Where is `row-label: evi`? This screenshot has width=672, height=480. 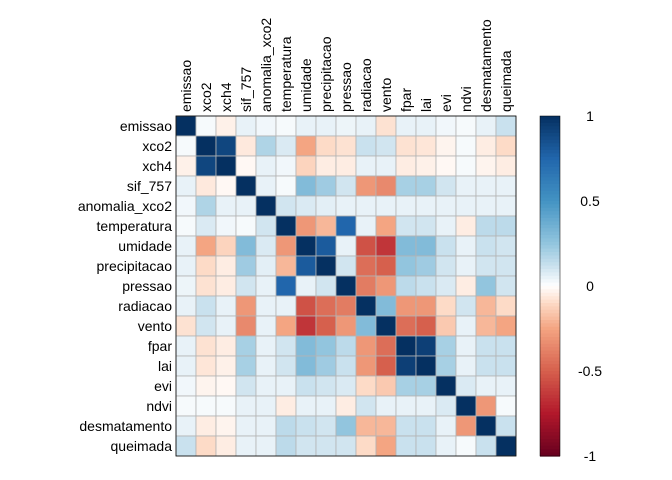
row-label: evi is located at coordinates (163, 386).